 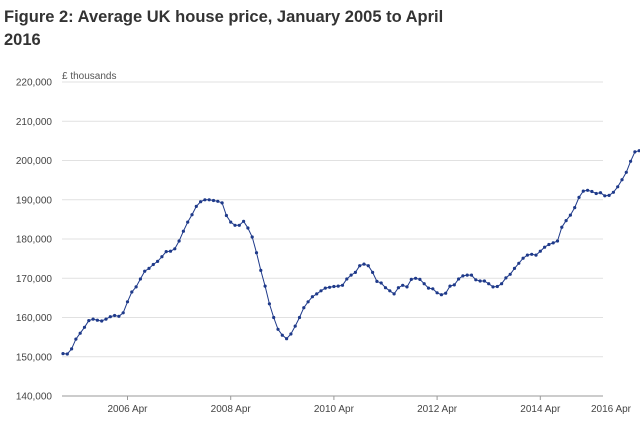 What do you see at coordinates (611, 409) in the screenshot?
I see `x-tick-label: 2016 Apr` at bounding box center [611, 409].